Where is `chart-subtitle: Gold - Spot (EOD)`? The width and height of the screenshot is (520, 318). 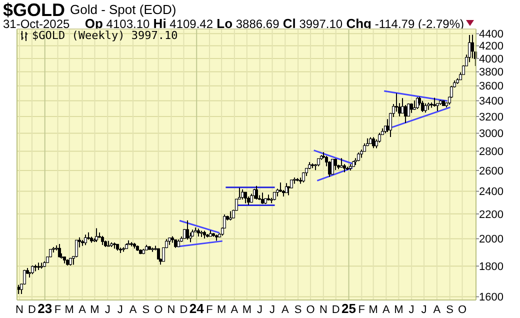 chart-subtitle: Gold - Spot (EOD) is located at coordinates (123, 9).